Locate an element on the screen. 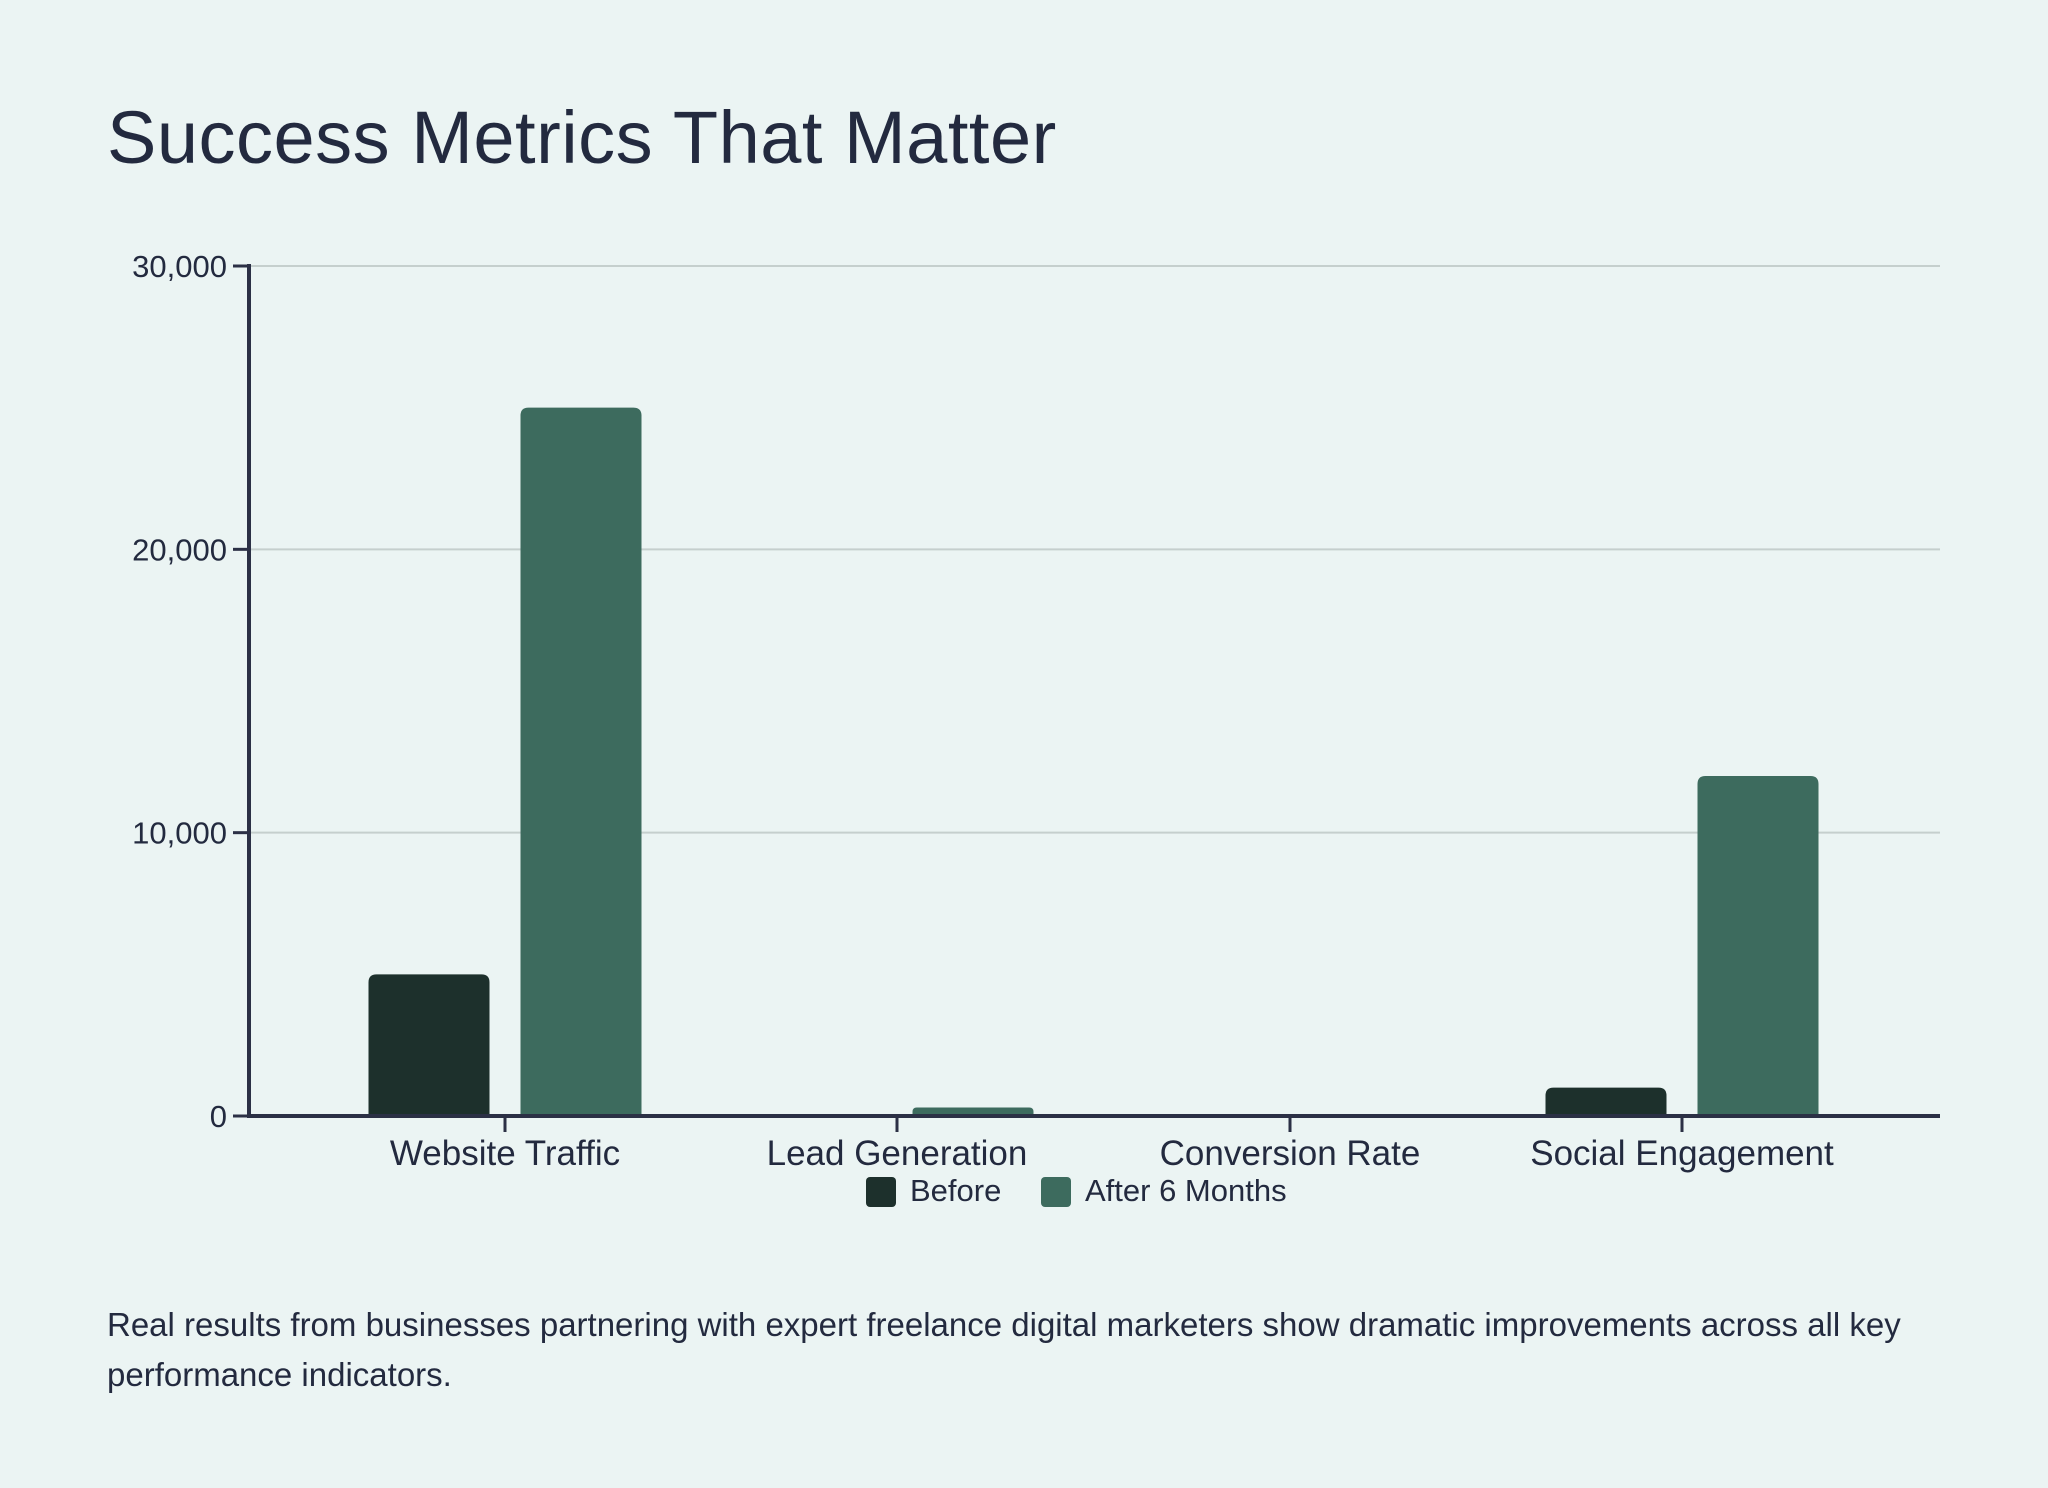 The image size is (2048, 1488). y-tick-label: 10,000 is located at coordinates (179, 833).